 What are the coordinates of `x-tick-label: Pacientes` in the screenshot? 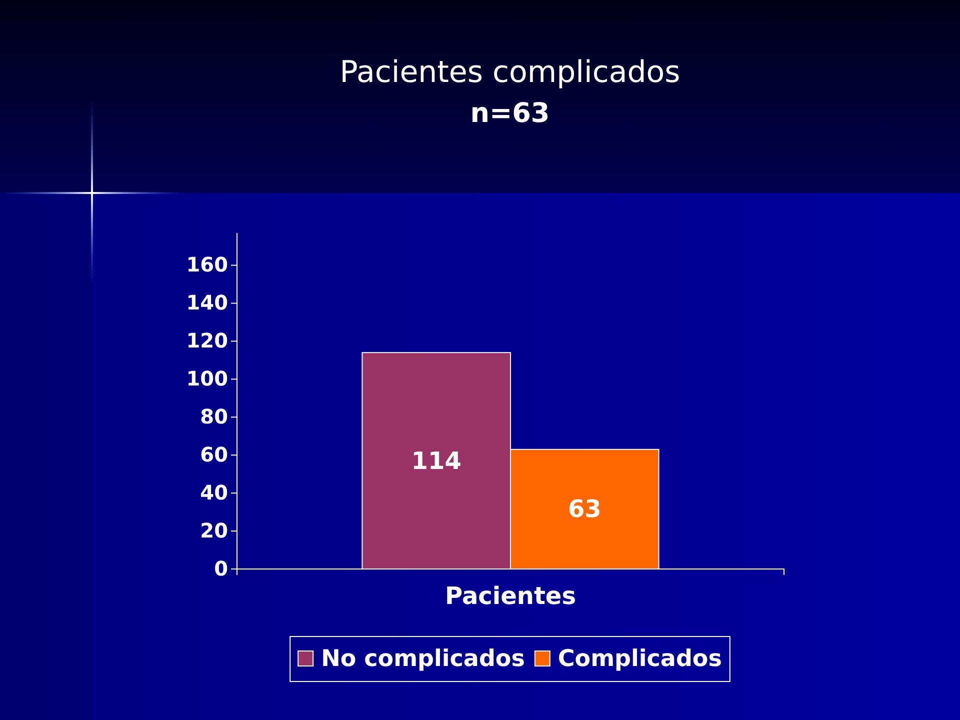 It's located at (510, 596).